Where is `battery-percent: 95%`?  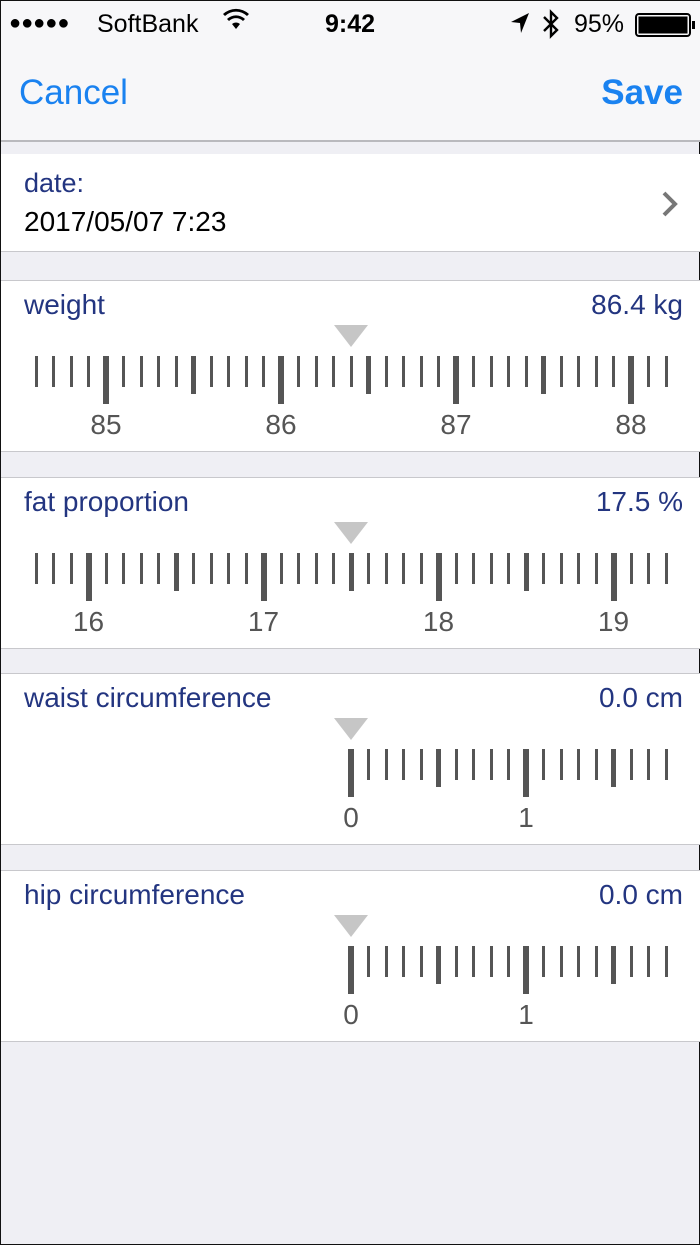 battery-percent: 95% is located at coordinates (599, 24).